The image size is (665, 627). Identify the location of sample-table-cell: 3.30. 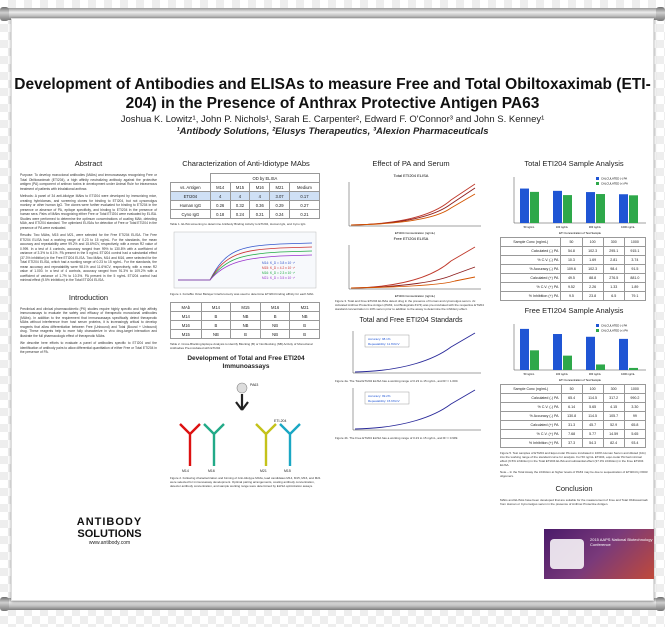
(635, 407).